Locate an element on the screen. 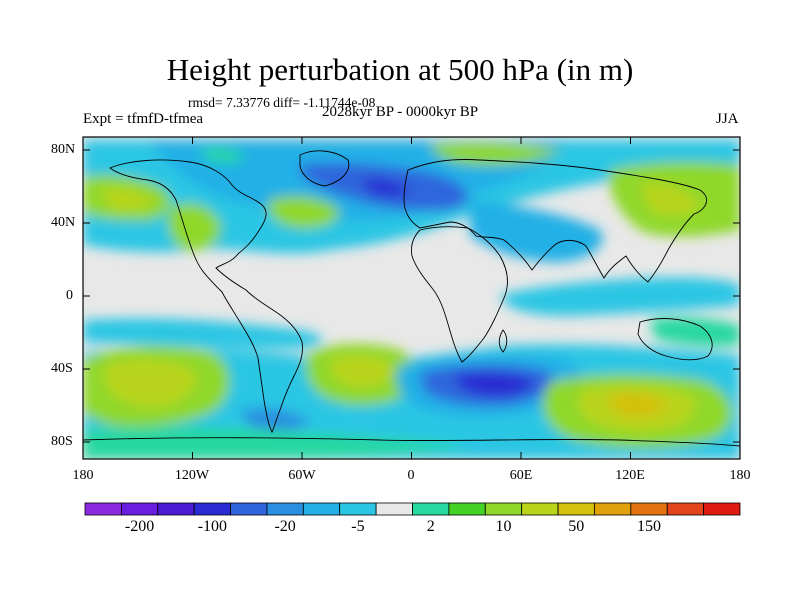  colorbar-label: 150 is located at coordinates (649, 526).